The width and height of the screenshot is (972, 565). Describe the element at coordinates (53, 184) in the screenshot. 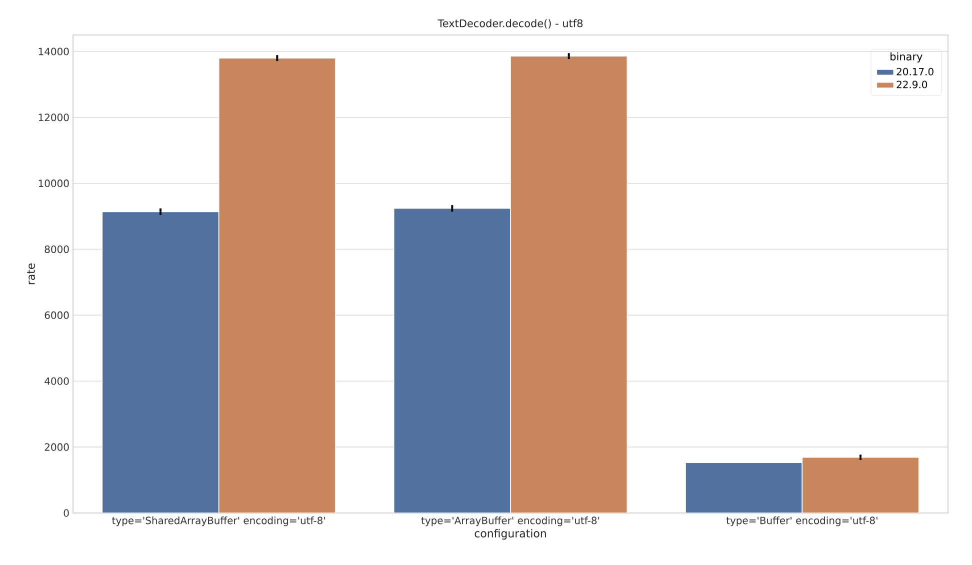

I see `y-tick-label: 10000` at that location.